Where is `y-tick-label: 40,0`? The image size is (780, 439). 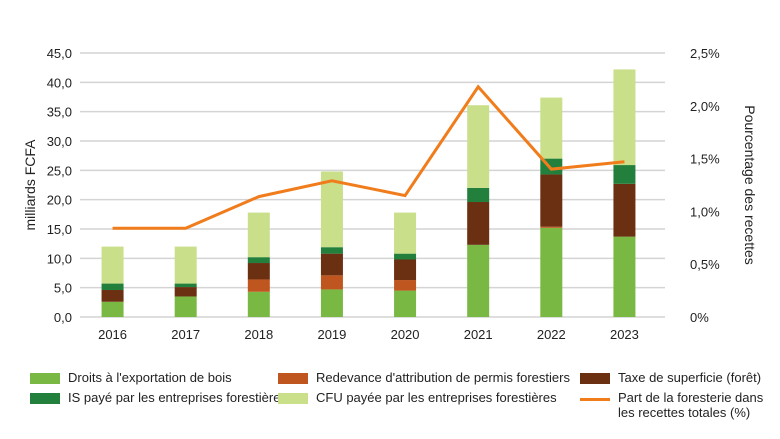 y-tick-label: 40,0 is located at coordinates (59, 82).